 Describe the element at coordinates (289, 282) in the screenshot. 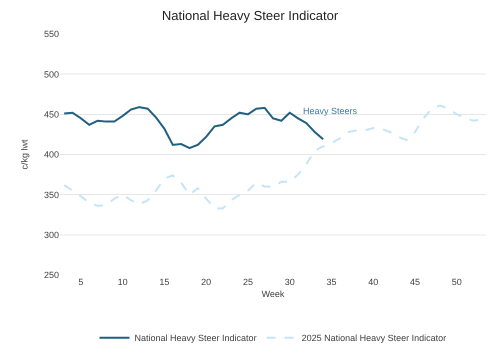

I see `x-tick-label: 30` at that location.